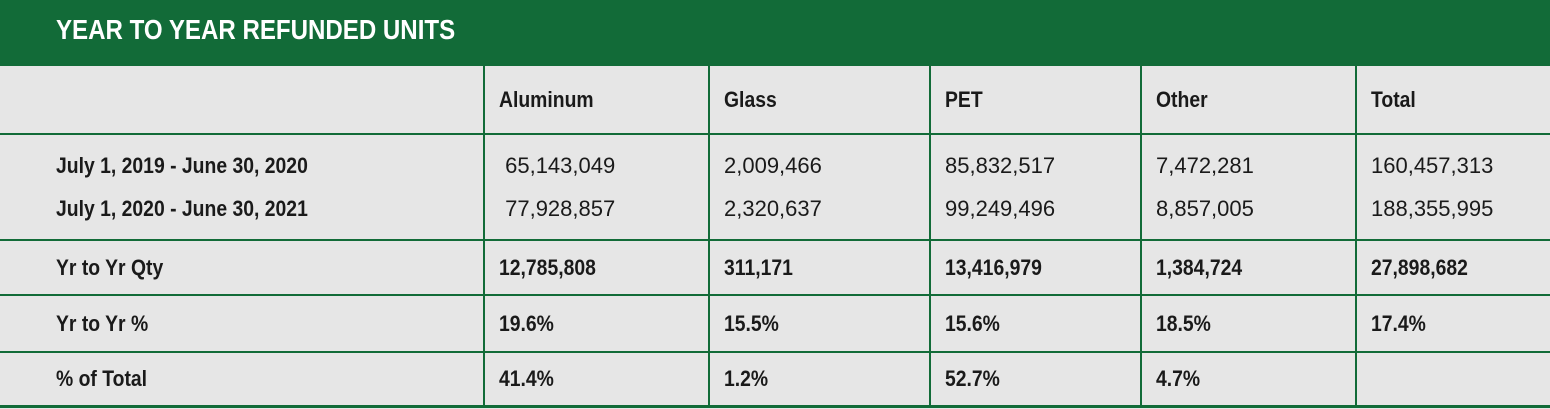 This screenshot has width=1550, height=409. What do you see at coordinates (1248, 324) in the screenshot?
I see `pct-other: 18.5%` at bounding box center [1248, 324].